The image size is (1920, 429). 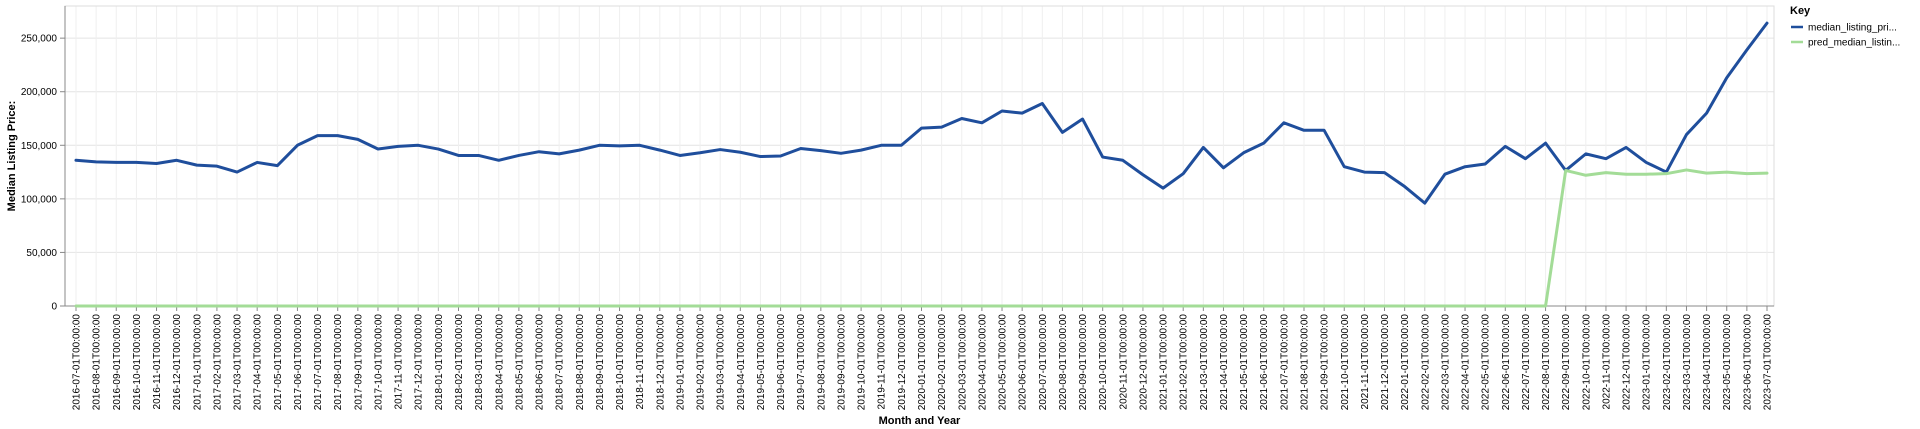 I want to click on x-tick-label: 2020-08-01T00:00:00, so click(x=1063, y=362).